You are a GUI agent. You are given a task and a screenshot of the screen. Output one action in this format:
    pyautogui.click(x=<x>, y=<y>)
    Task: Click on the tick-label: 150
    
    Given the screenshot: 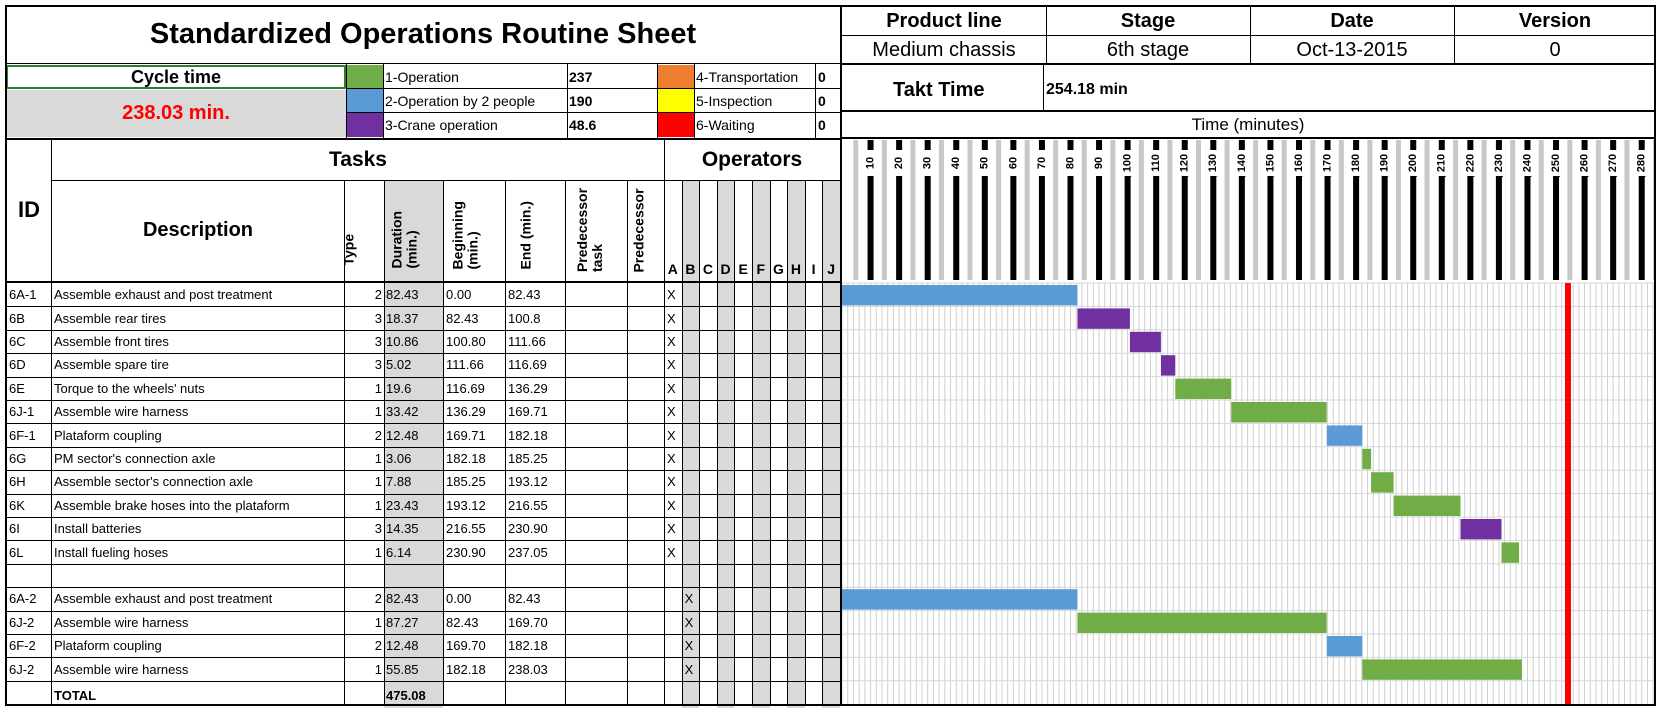 What is the action you would take?
    pyautogui.click(x=1270, y=163)
    